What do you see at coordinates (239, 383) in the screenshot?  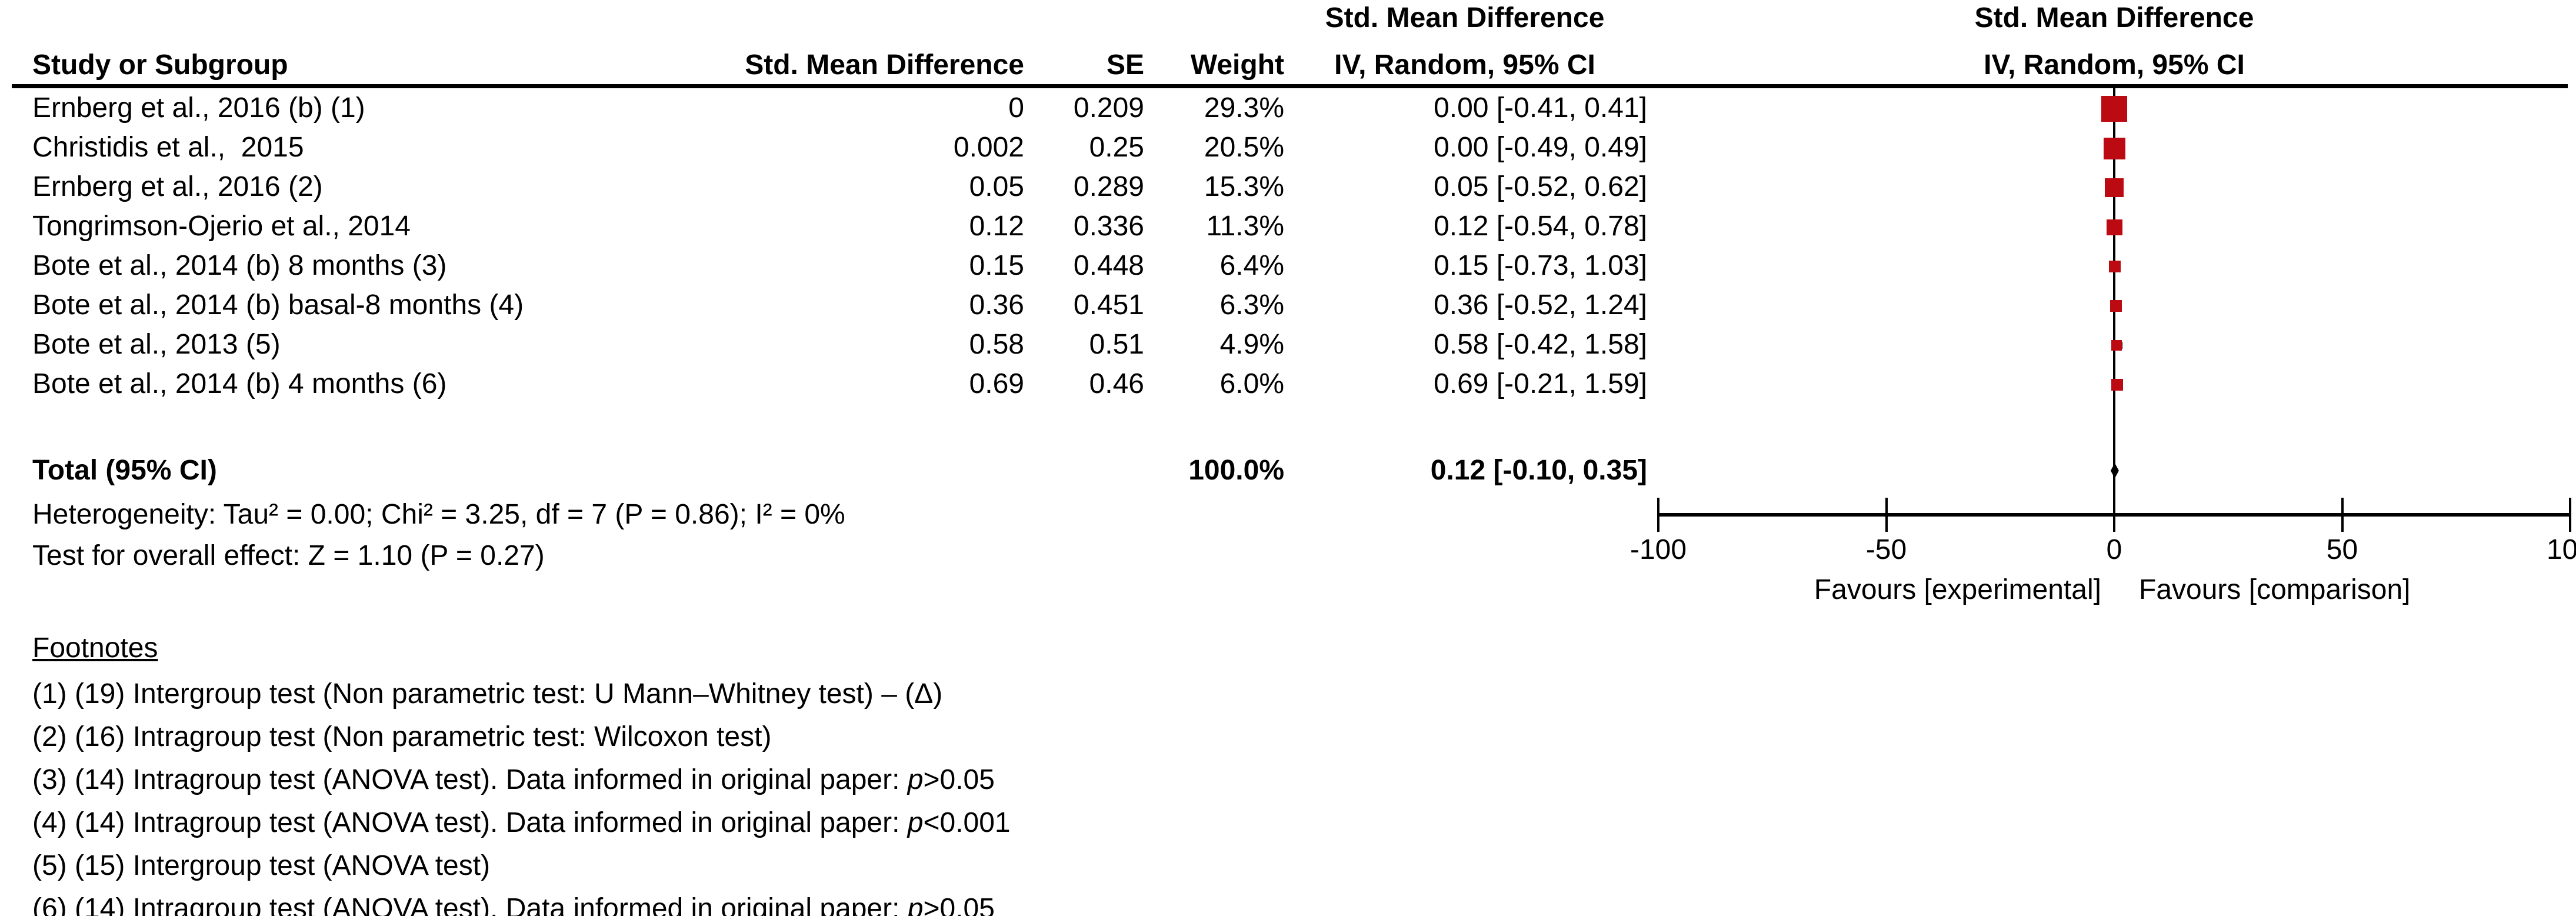 I see `cell-study: Bote et al., 2014 (b) 4 months (6)` at bounding box center [239, 383].